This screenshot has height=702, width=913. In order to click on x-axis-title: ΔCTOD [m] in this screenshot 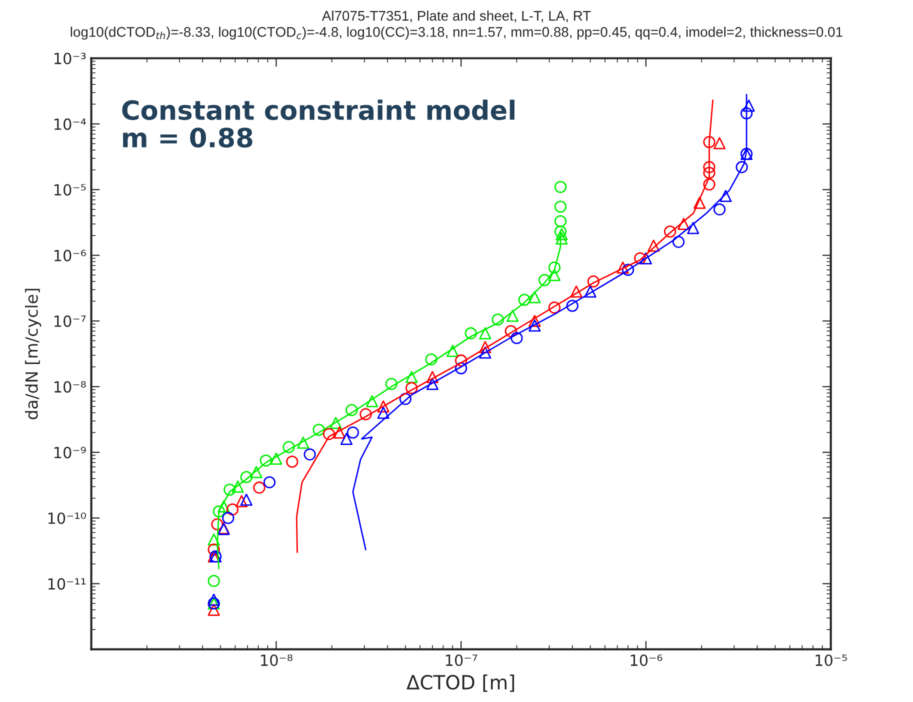, I will do `click(460, 683)`.